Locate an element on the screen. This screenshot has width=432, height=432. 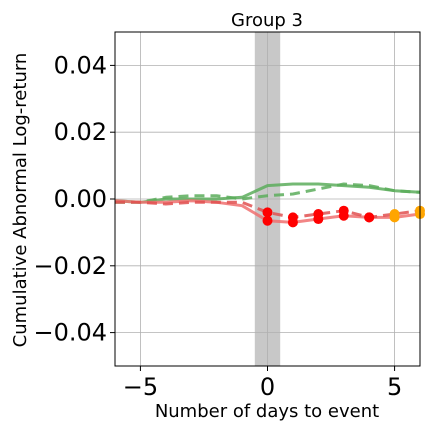
y-axis-label: Cumulative Abnormal Log-return is located at coordinates (20, 200).